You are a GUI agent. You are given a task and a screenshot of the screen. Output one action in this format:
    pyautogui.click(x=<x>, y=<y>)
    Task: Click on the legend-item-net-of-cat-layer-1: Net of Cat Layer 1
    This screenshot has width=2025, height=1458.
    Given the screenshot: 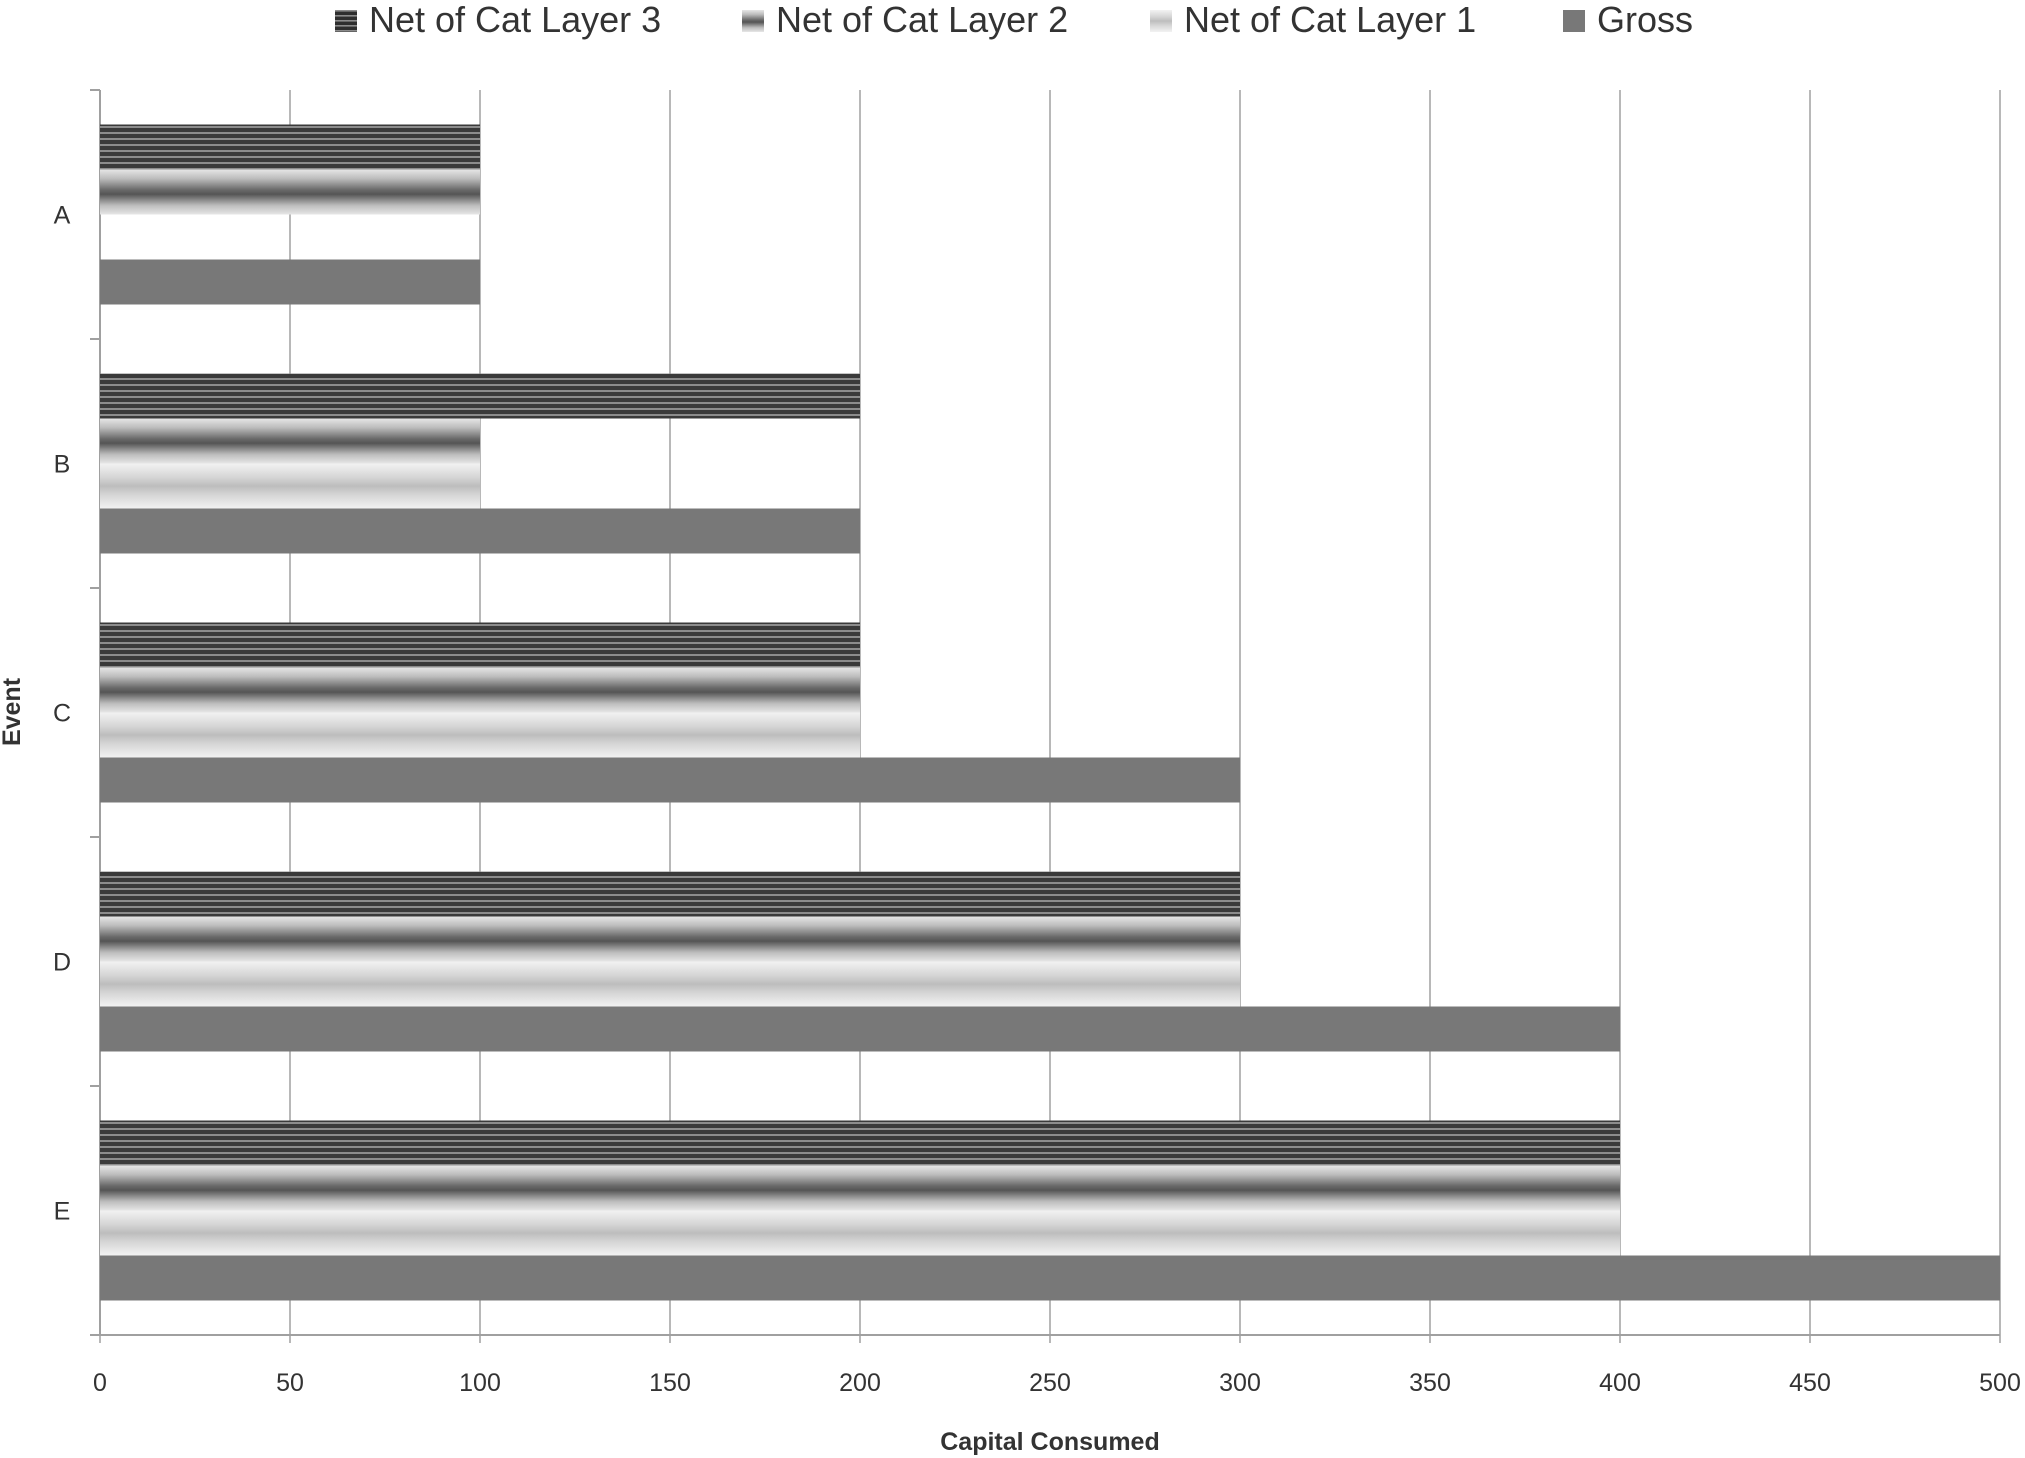 What is the action you would take?
    pyautogui.click(x=1313, y=20)
    